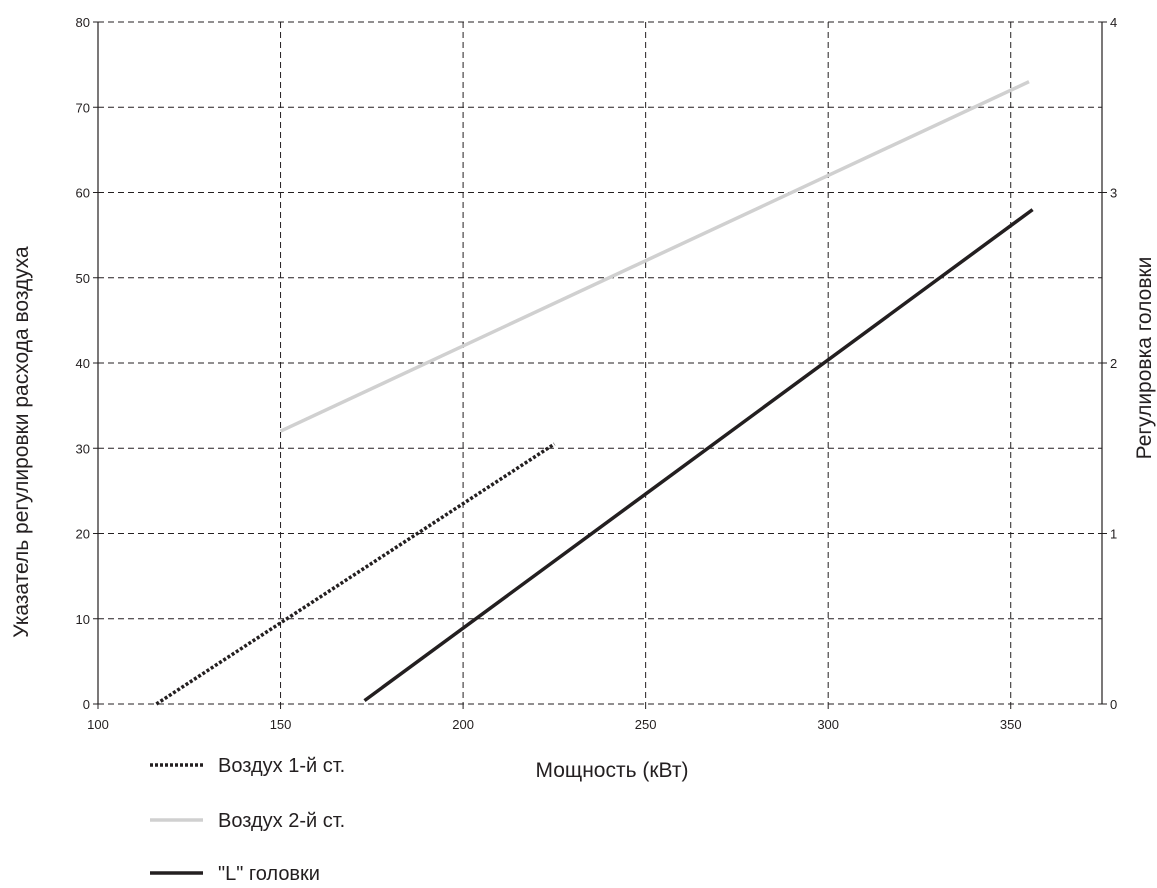 The width and height of the screenshot is (1157, 888). What do you see at coordinates (1113, 22) in the screenshot?
I see `y2-tick-label: 4` at bounding box center [1113, 22].